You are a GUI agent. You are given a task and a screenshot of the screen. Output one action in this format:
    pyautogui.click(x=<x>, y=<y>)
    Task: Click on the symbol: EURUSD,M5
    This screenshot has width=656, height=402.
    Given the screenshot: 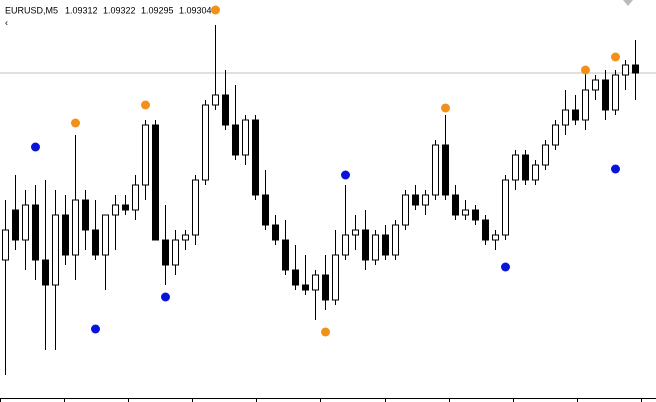 What is the action you would take?
    pyautogui.click(x=31, y=10)
    